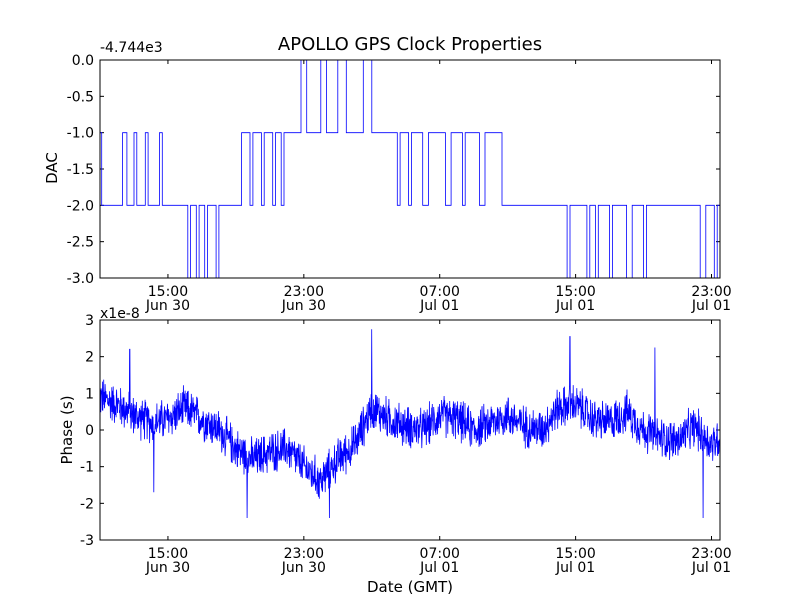 The image size is (800, 600). Describe the element at coordinates (87, 504) in the screenshot. I see `phase-ytick-label: -2` at that location.